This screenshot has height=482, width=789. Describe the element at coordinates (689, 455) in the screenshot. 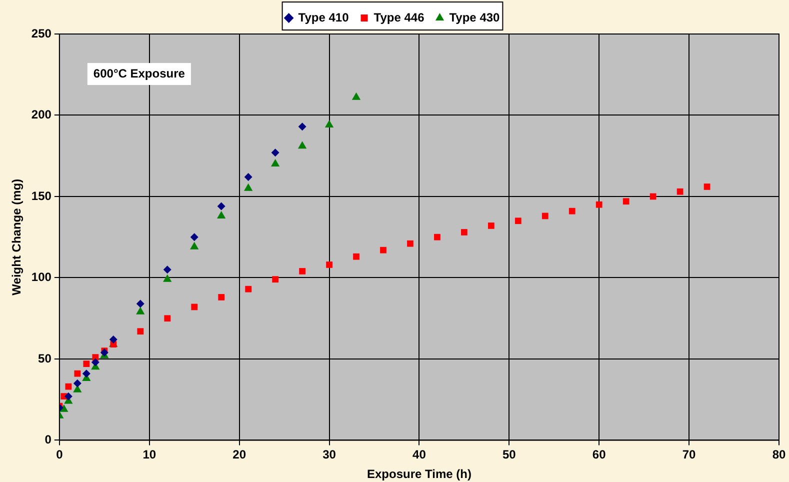

I see `x-tick-label: 70` at that location.